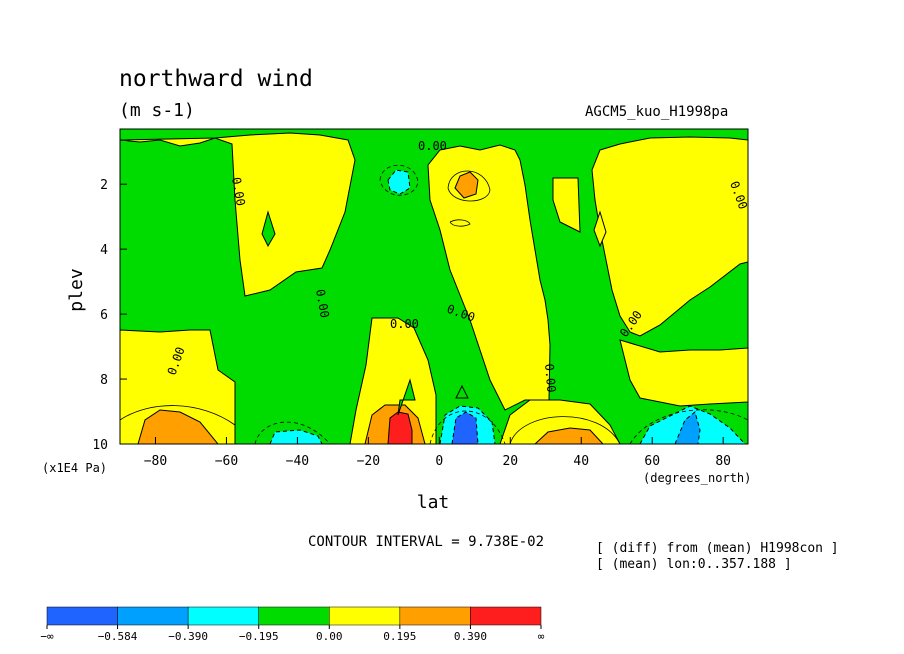  What do you see at coordinates (439, 461) in the screenshot?
I see `x-tick-label: 0` at bounding box center [439, 461].